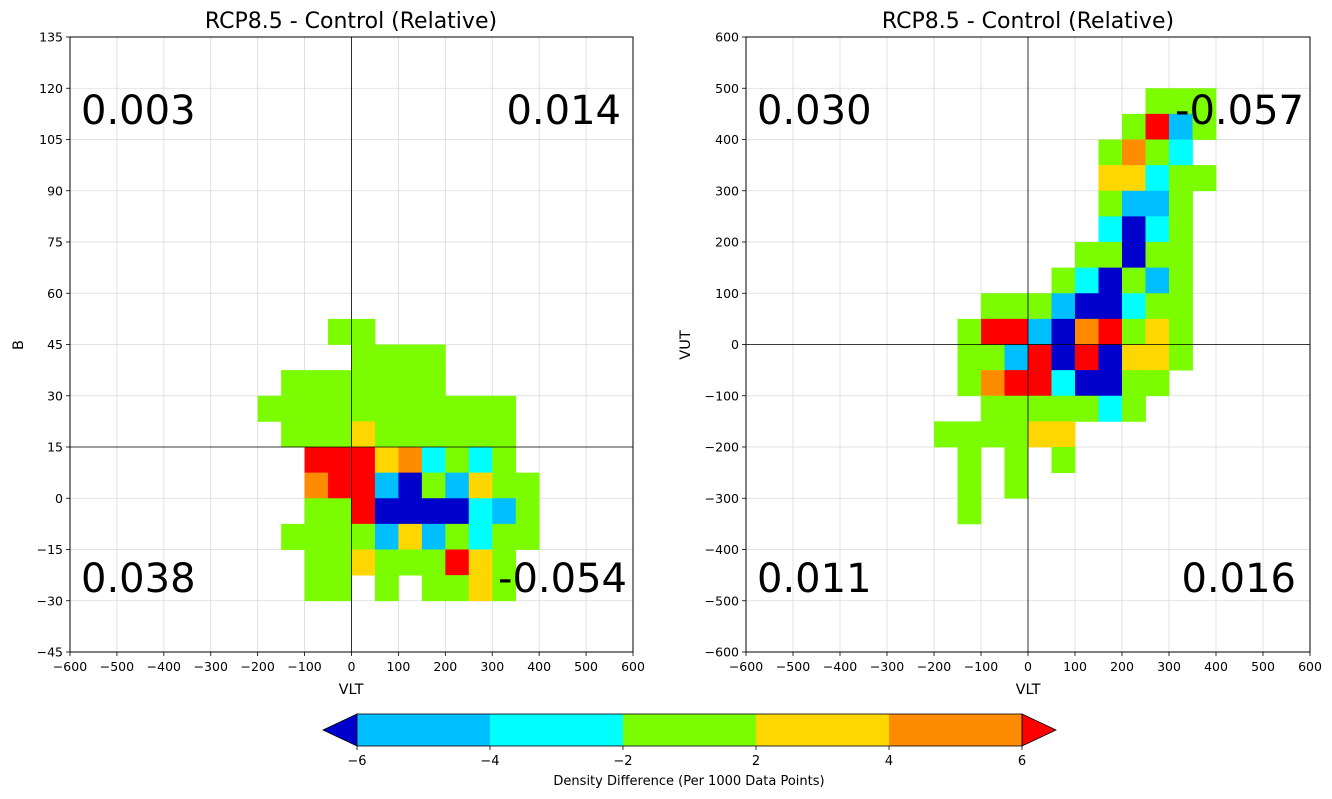  Describe the element at coordinates (727, 242) in the screenshot. I see `panel-right-y-tick-label: 200` at that location.